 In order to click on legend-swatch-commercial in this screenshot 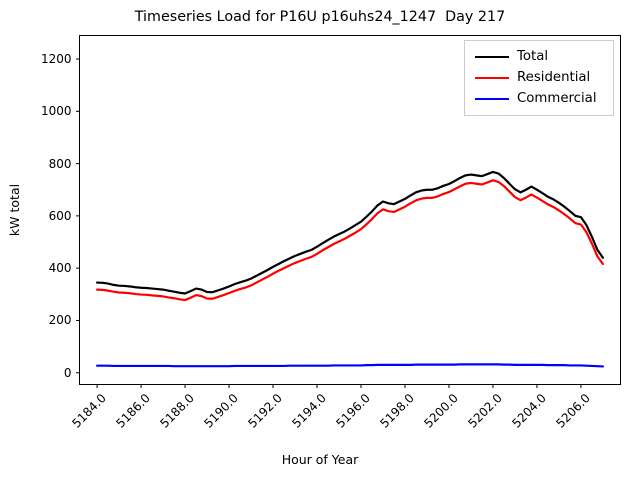, I will do `click(492, 98)`.